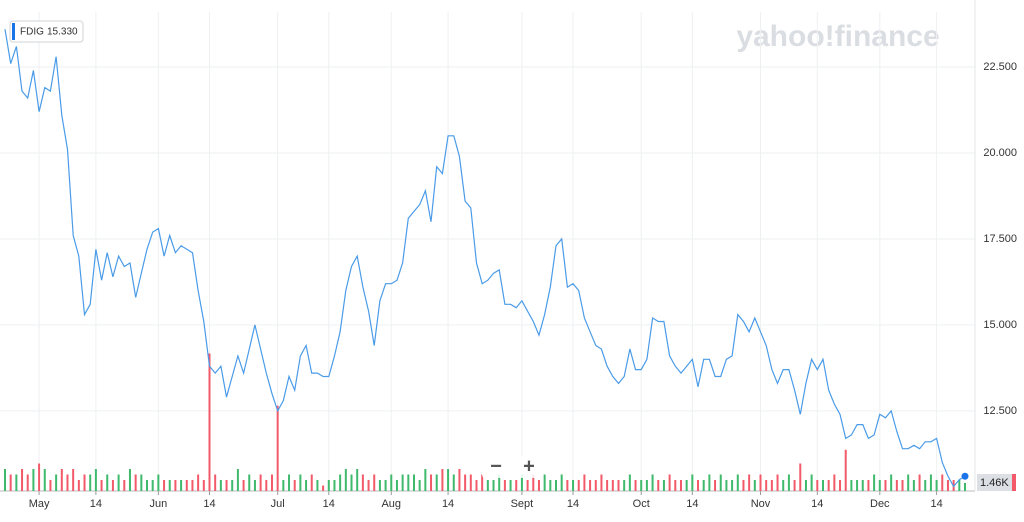 This screenshot has width=1024, height=522. I want to click on x-tick-label: Sept, so click(522, 504).